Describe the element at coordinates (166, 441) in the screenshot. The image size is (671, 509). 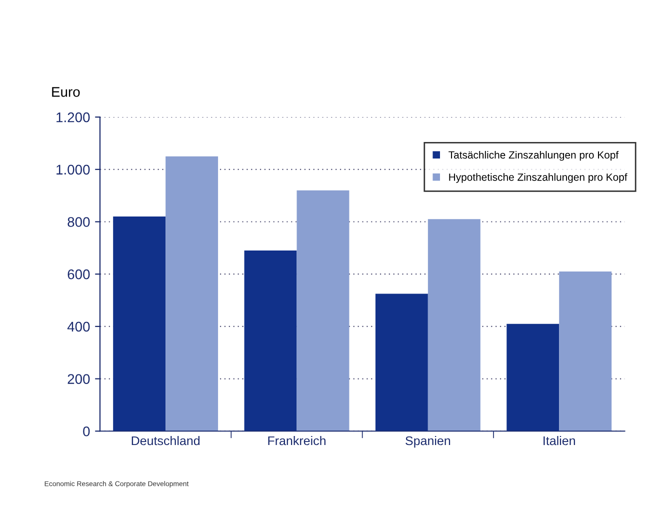
I see `x-tick-label: Deutschland` at that location.